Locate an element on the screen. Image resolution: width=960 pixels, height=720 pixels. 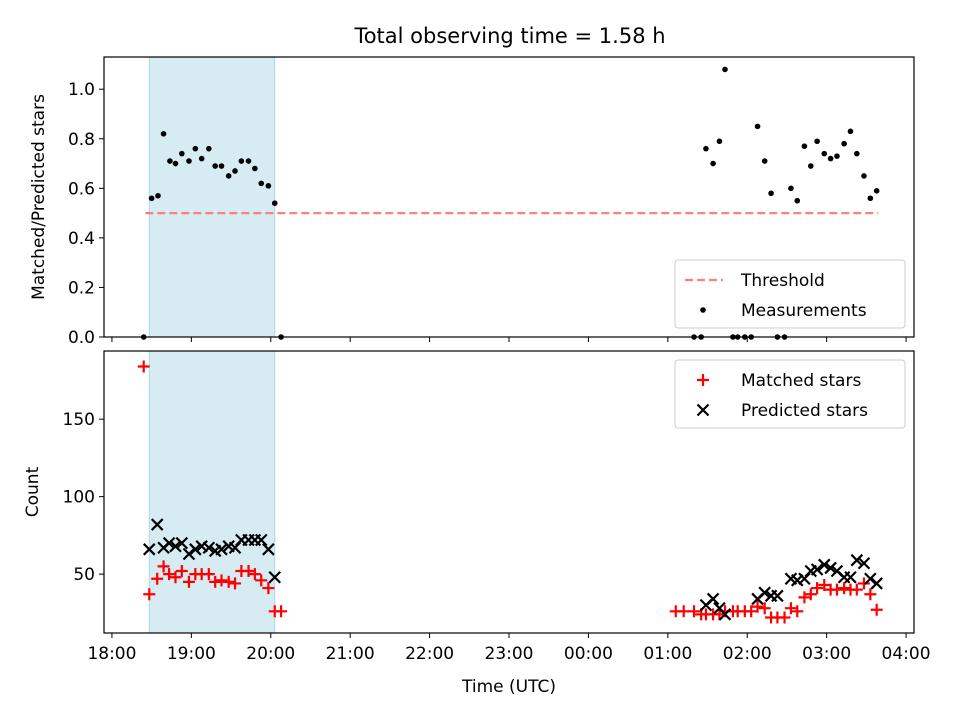
legend-measurement-swatch is located at coordinates (703, 310).